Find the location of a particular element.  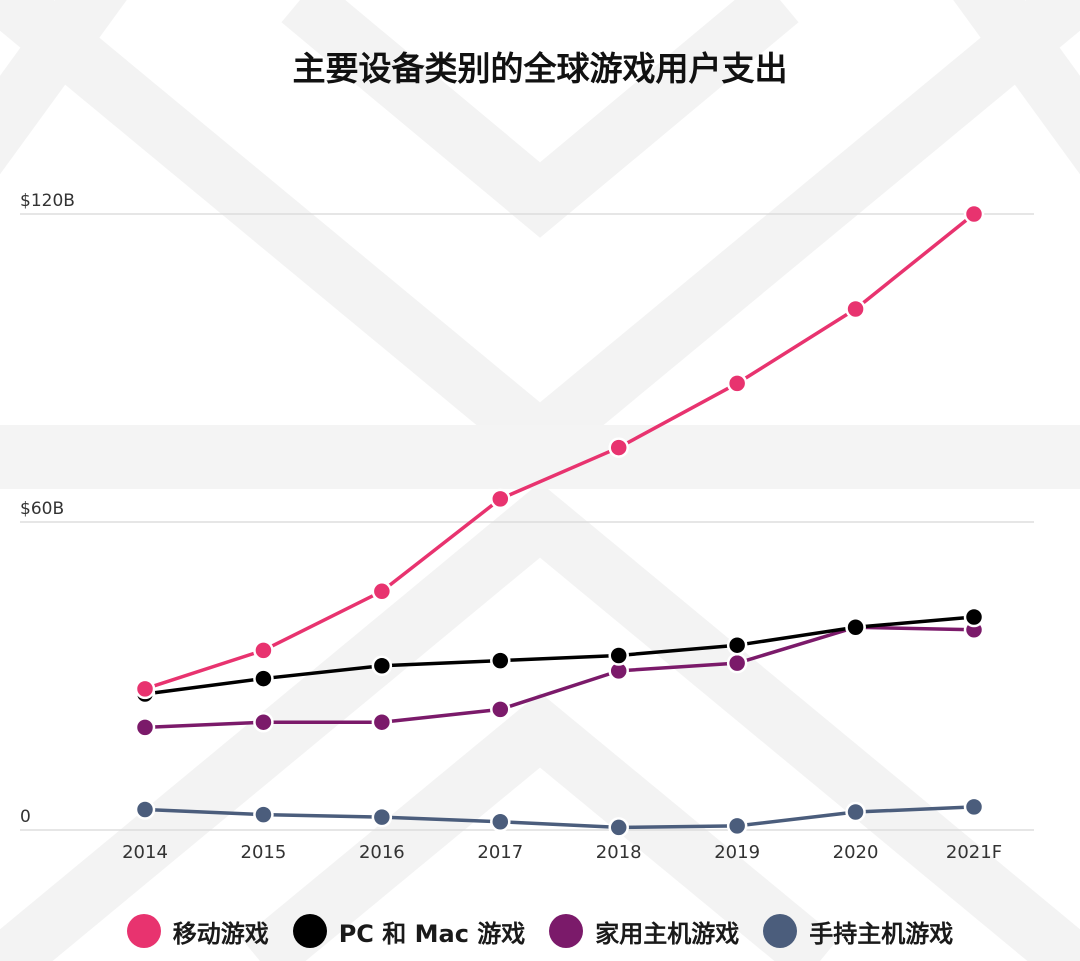

x-tick-label: 2019 is located at coordinates (737, 852).